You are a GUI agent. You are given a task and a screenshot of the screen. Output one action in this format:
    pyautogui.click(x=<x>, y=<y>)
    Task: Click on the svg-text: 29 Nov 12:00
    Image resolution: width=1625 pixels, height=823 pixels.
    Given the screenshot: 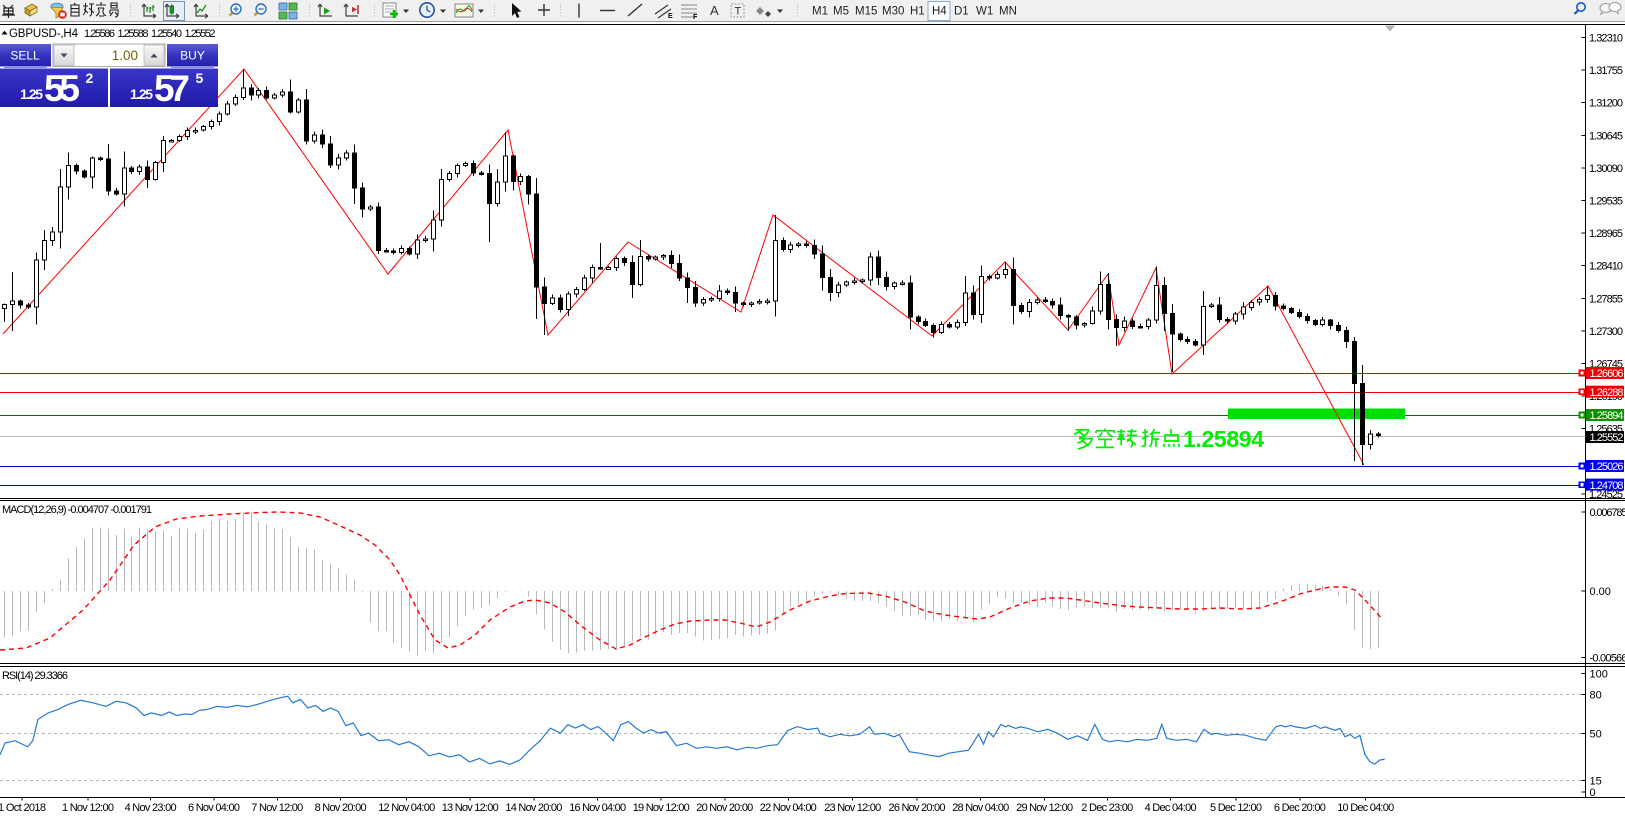 What is the action you would take?
    pyautogui.click(x=1044, y=808)
    